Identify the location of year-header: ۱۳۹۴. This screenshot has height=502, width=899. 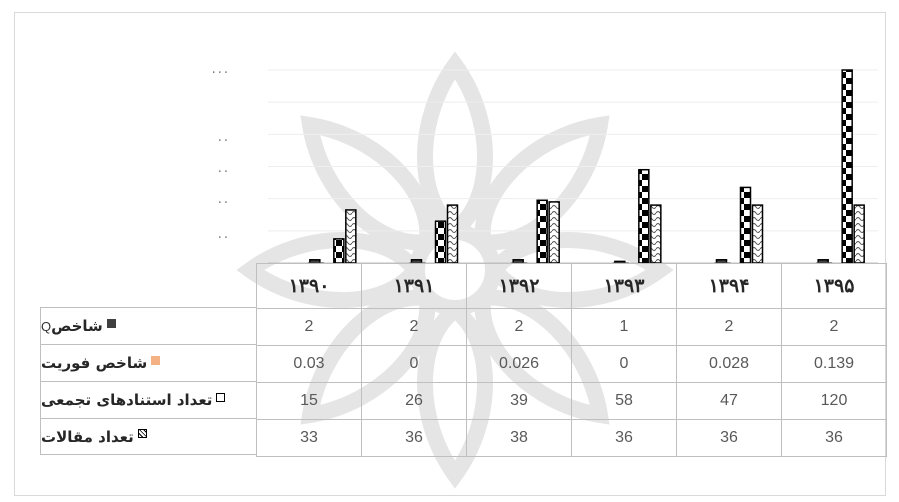
(729, 286).